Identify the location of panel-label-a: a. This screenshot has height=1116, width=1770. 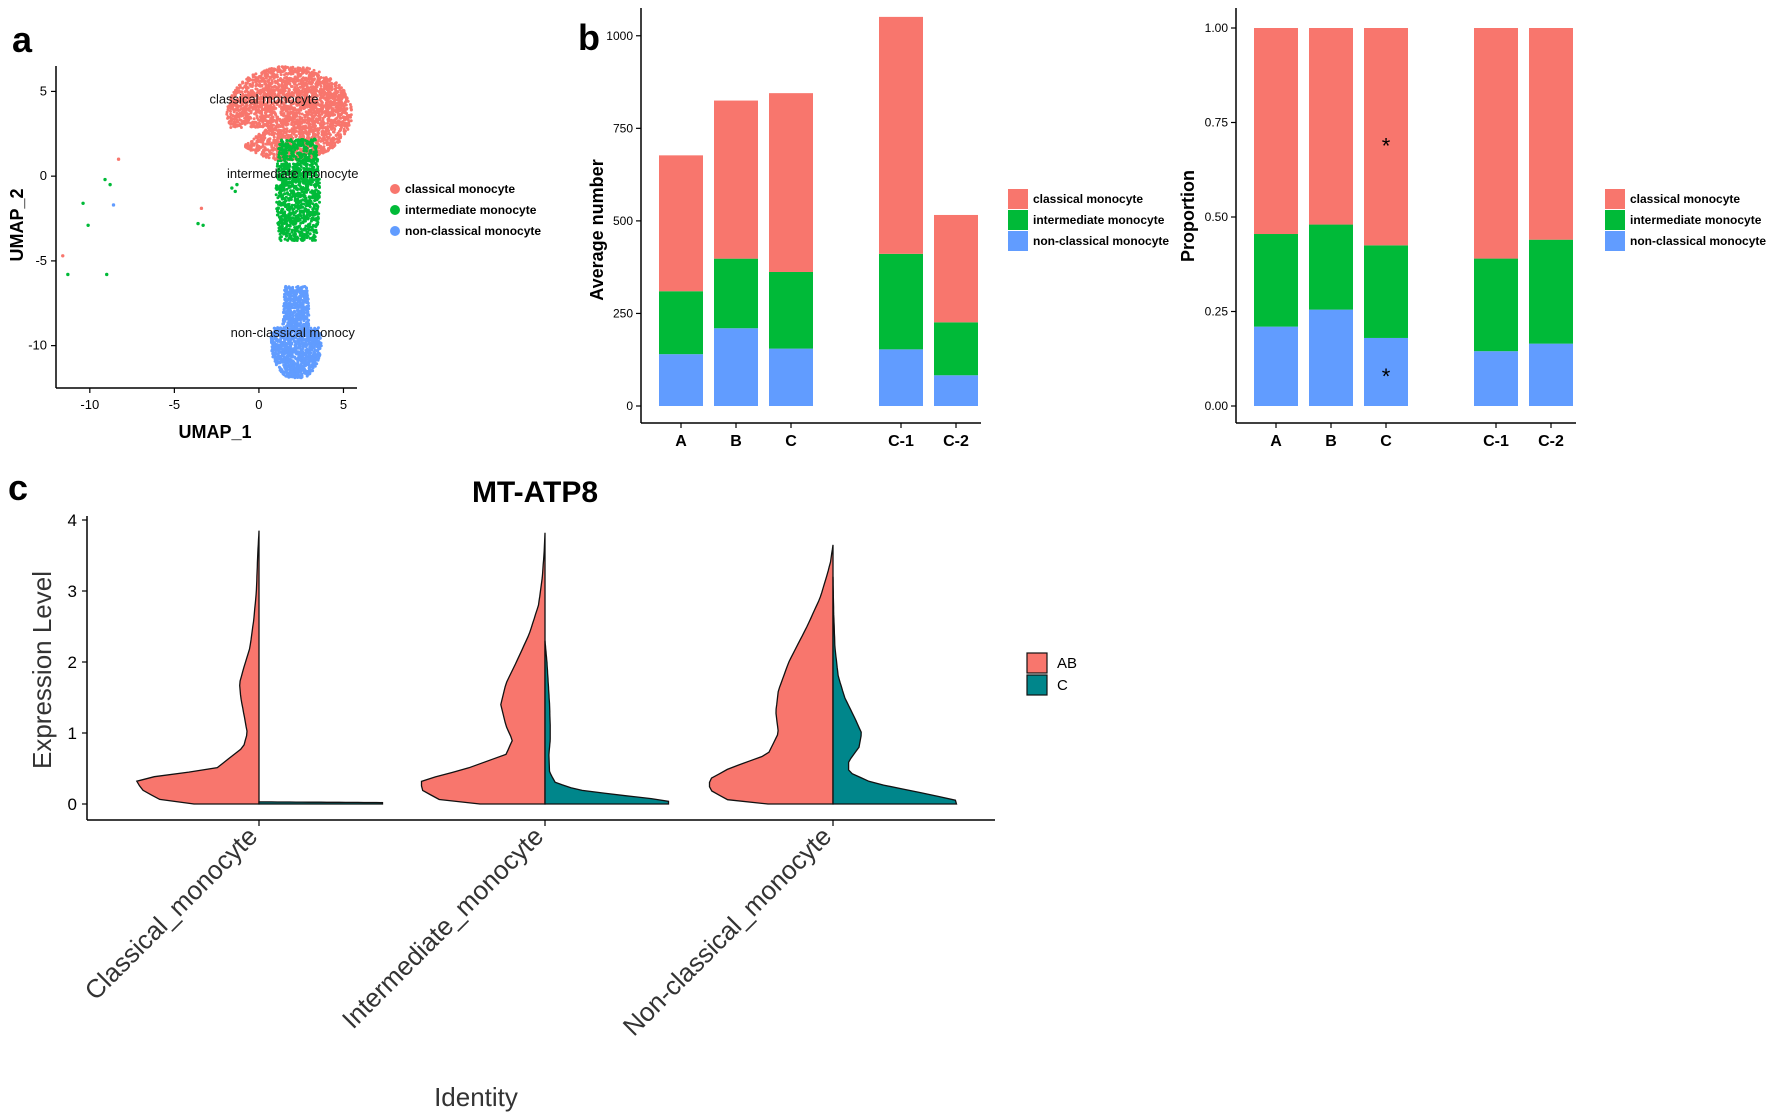
(22, 39).